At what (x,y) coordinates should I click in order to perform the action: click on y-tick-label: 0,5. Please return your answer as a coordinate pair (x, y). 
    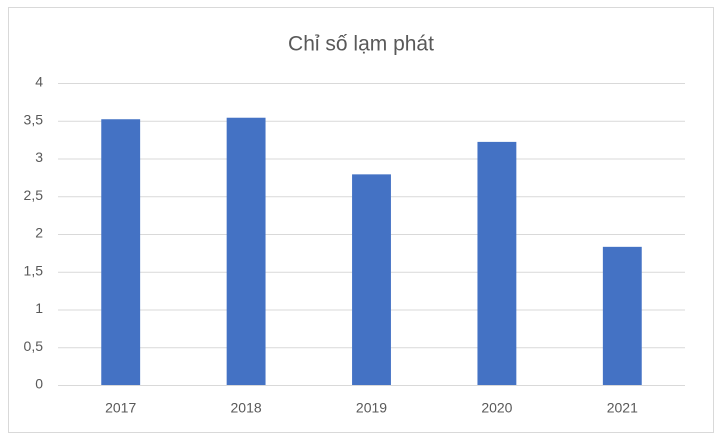
    Looking at the image, I should click on (34, 346).